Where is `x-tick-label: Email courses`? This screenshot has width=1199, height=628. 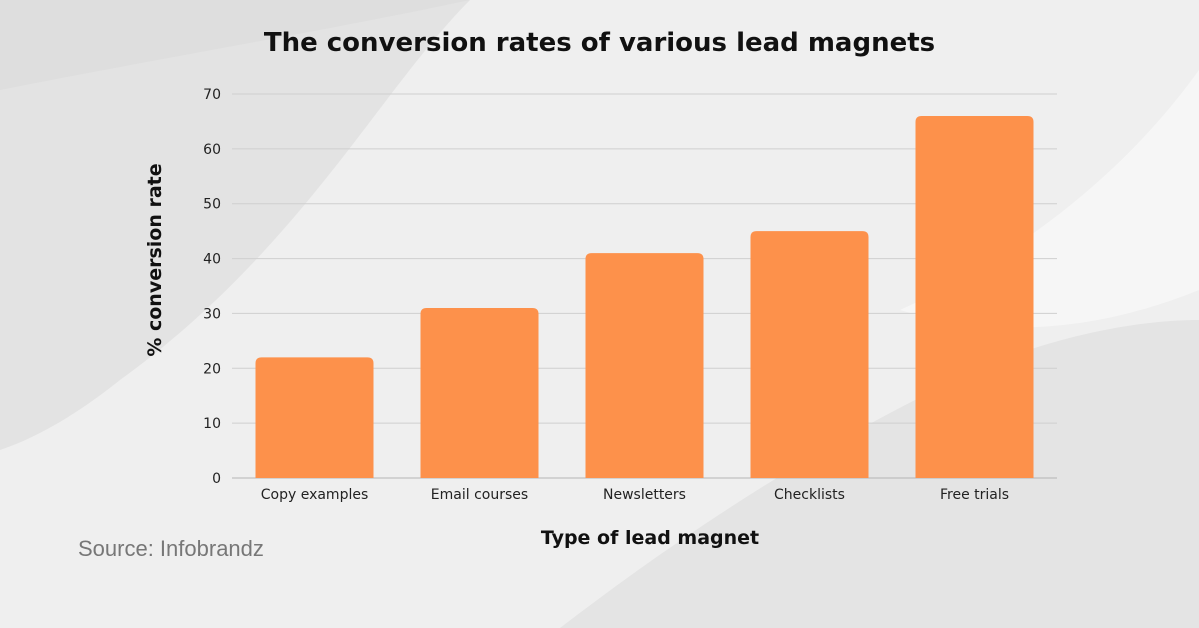 x-tick-label: Email courses is located at coordinates (479, 495).